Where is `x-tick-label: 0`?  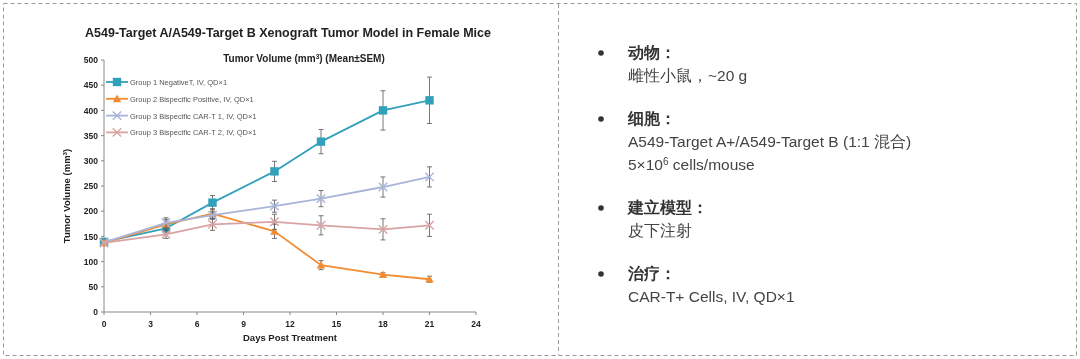
x-tick-label: 0 is located at coordinates (104, 324).